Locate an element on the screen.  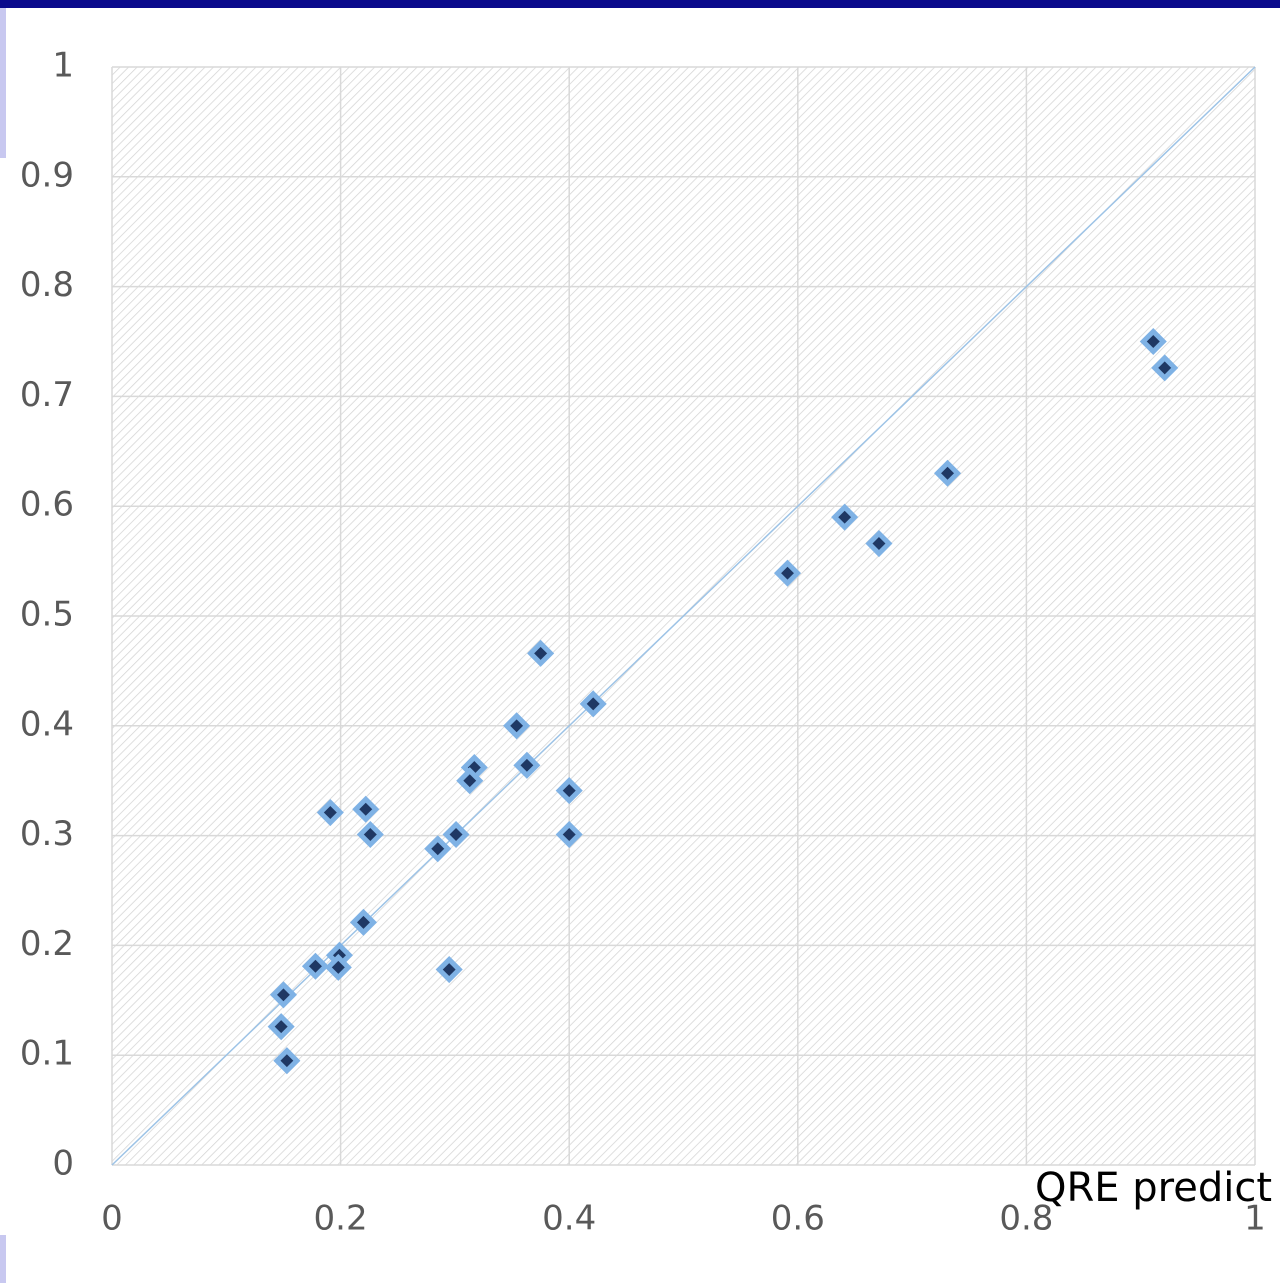
top-bar is located at coordinates (640, 4).